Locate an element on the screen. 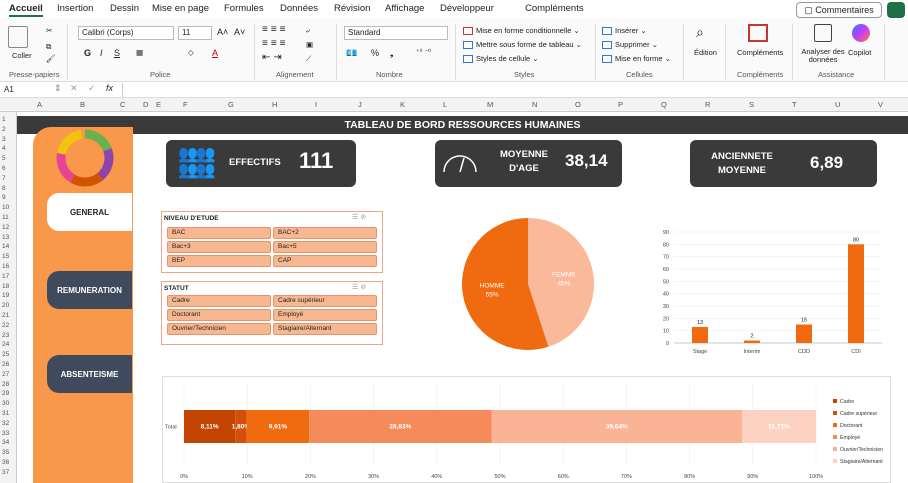  row-header: 29 is located at coordinates (6, 394).